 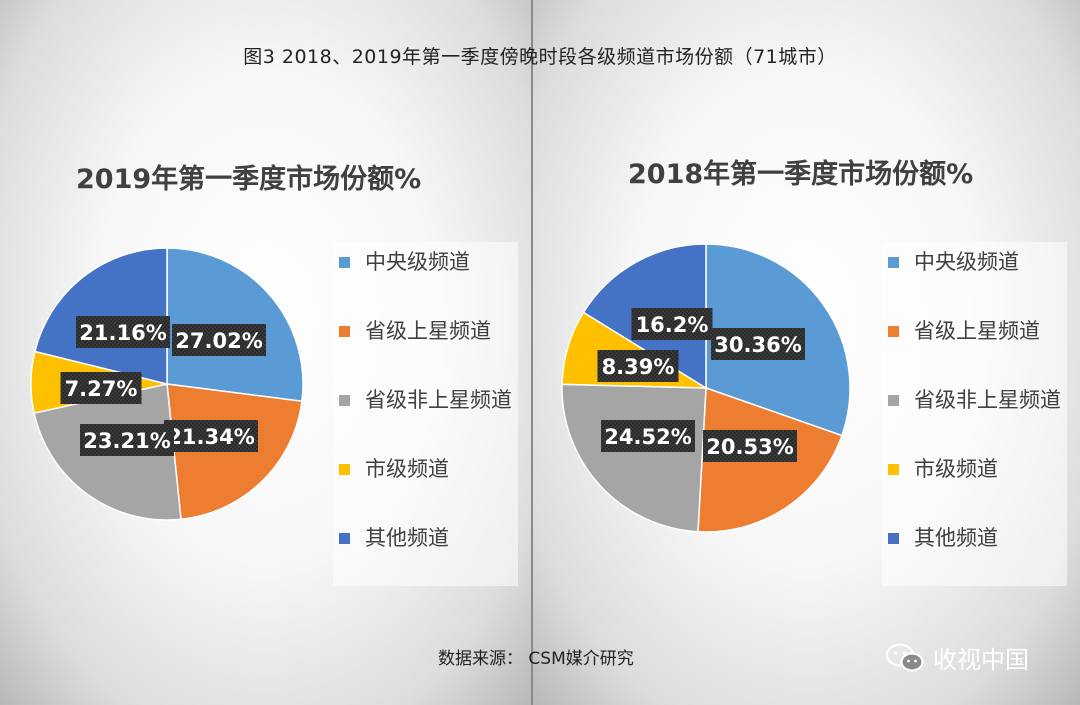 I want to click on data-label: 23.21%, so click(x=126, y=441).